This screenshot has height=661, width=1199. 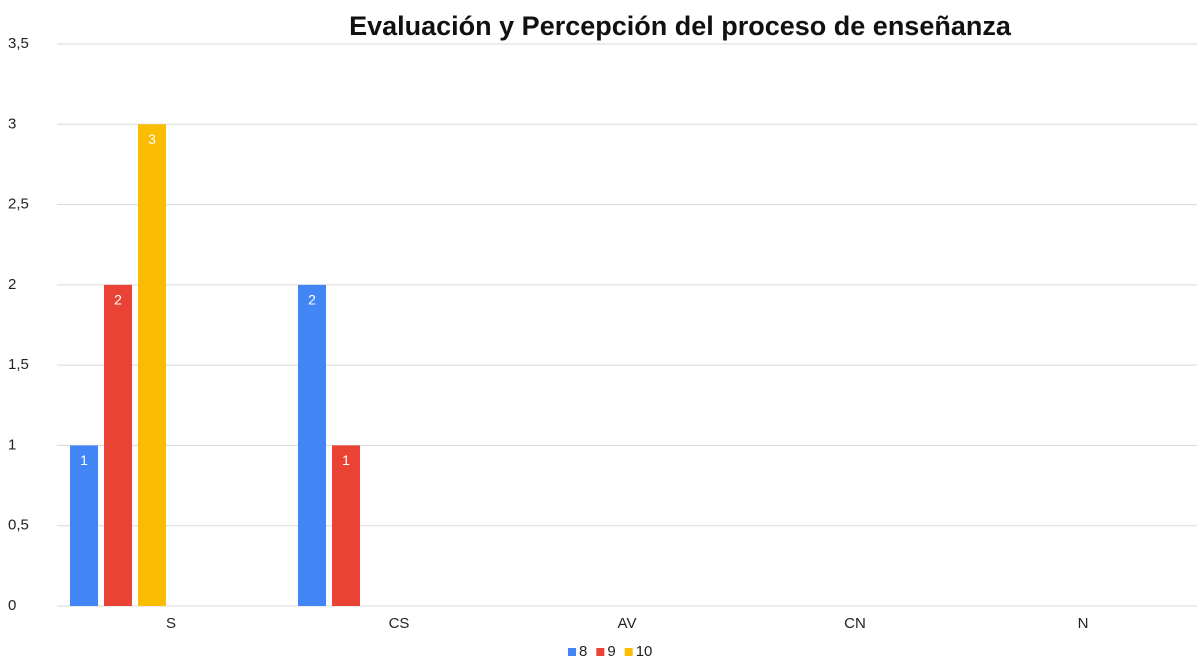 What do you see at coordinates (12, 444) in the screenshot?
I see `y-tick-label: 1` at bounding box center [12, 444].